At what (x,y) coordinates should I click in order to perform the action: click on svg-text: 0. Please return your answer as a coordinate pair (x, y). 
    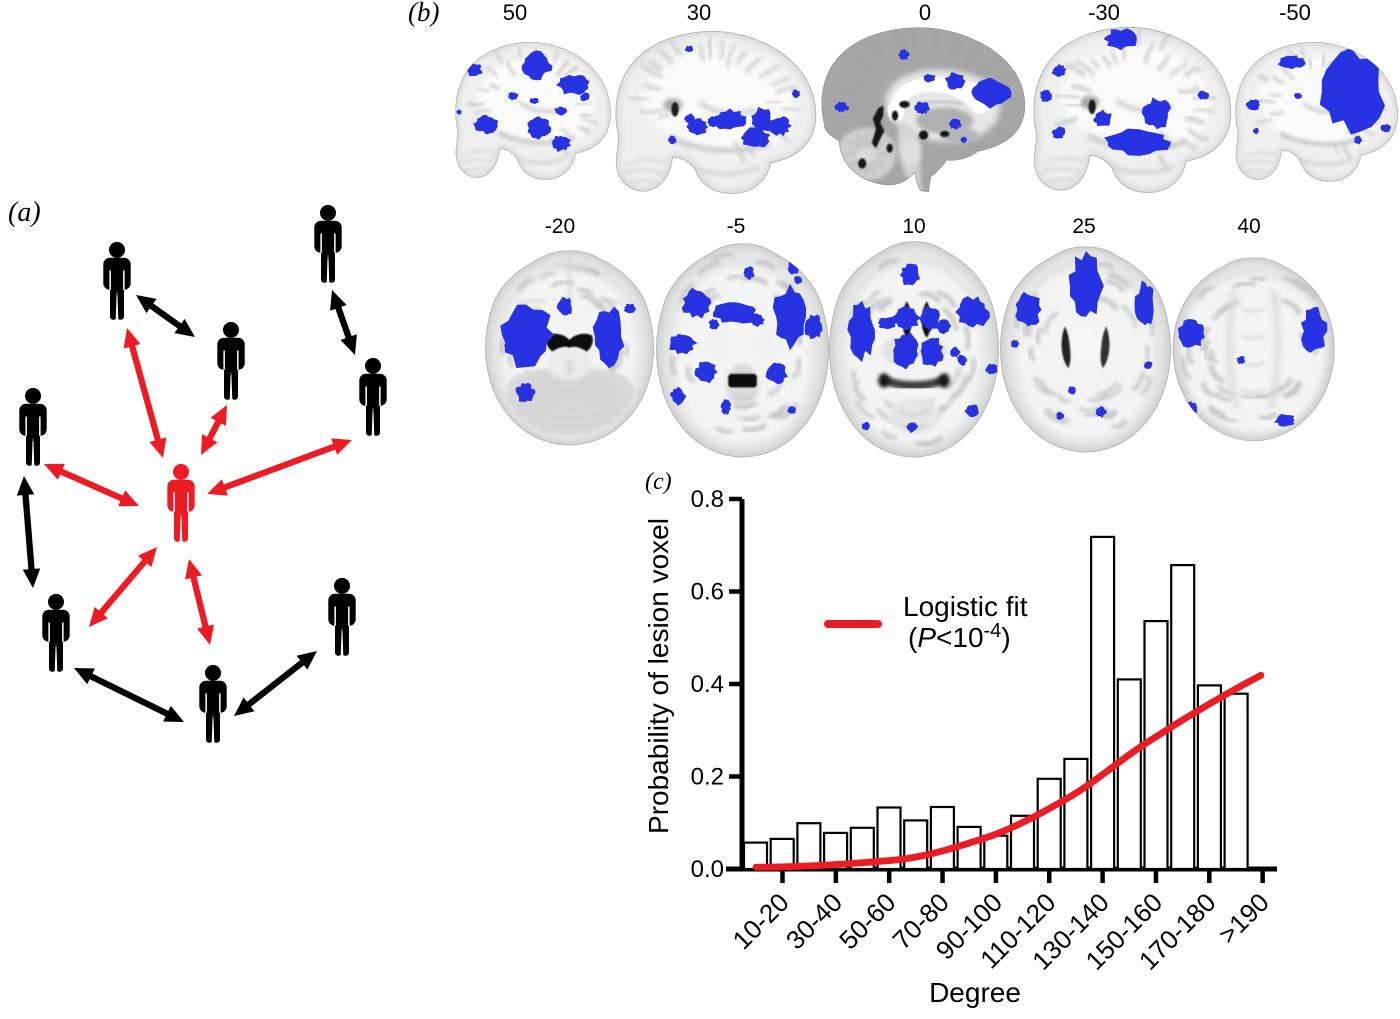
    Looking at the image, I should click on (925, 12).